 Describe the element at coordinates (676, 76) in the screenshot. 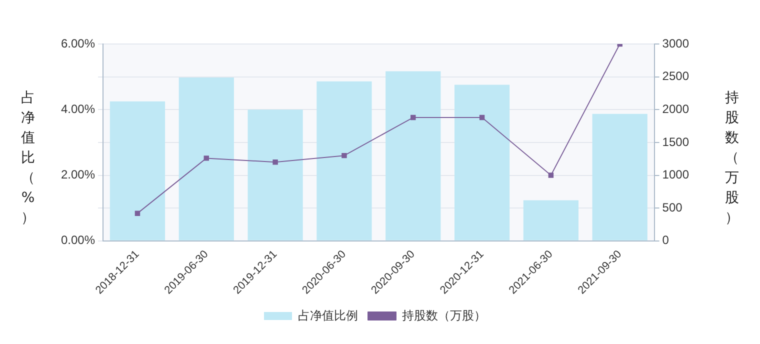

I see `y2-tick-label: 2500` at that location.